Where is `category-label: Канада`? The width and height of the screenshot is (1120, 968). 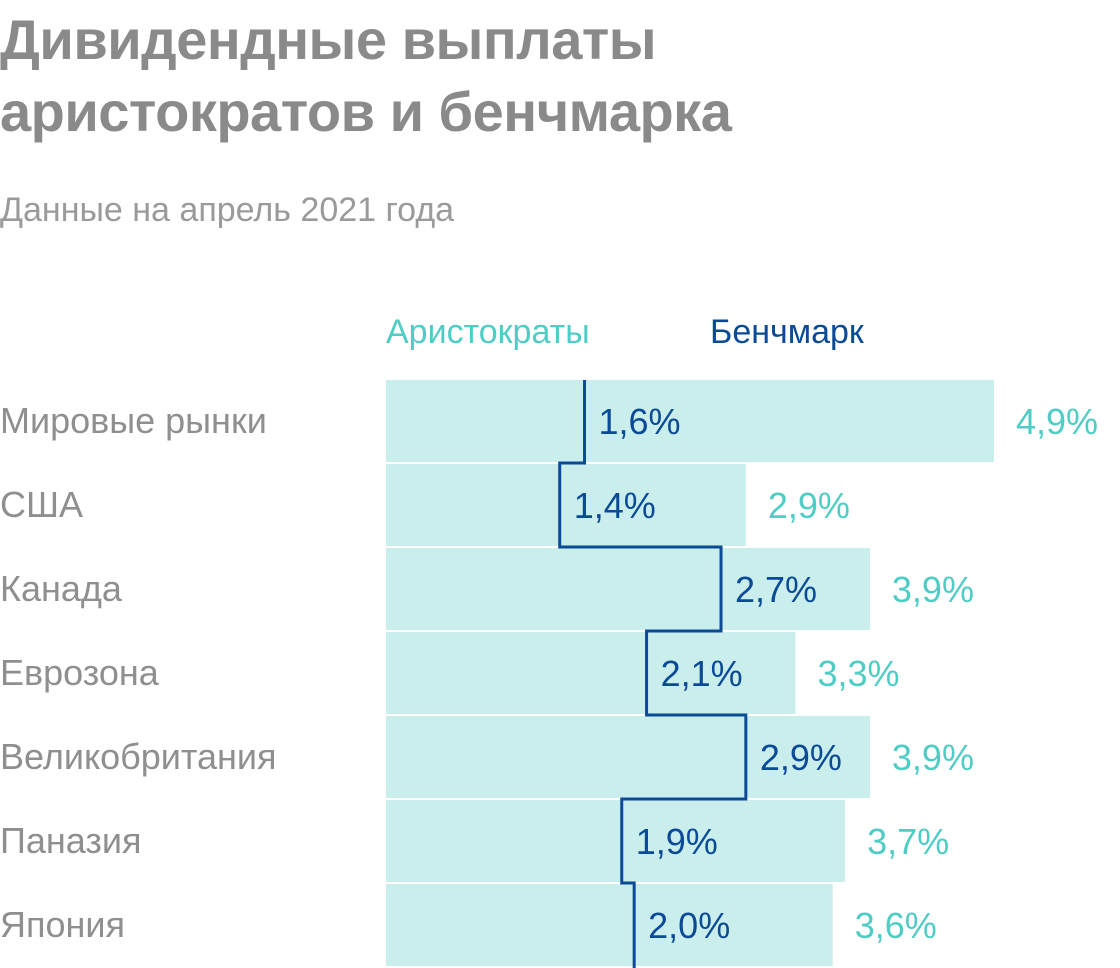
category-label: Канада is located at coordinates (61, 588).